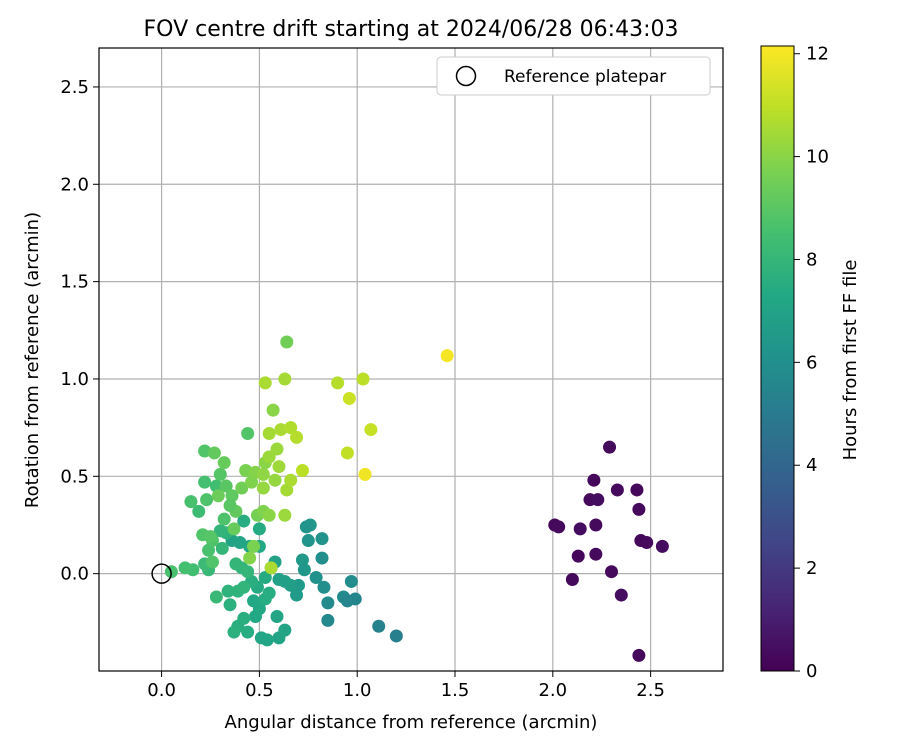 This screenshot has width=900, height=750. What do you see at coordinates (406, 686) in the screenshot?
I see `x-axis-ticks: 0.0 0.5 1.0 1.5 2.0 2.5` at bounding box center [406, 686].